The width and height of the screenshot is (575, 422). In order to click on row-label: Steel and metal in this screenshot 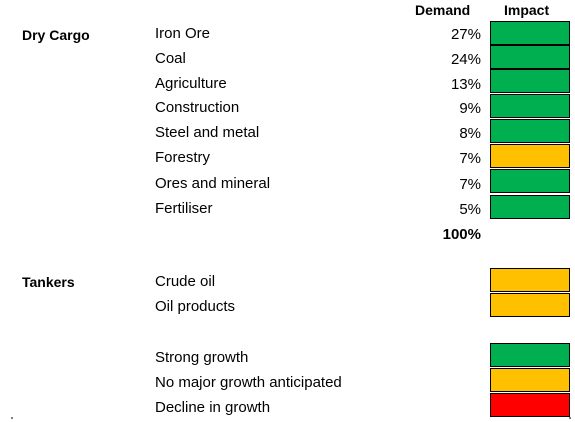, I will do `click(207, 132)`.